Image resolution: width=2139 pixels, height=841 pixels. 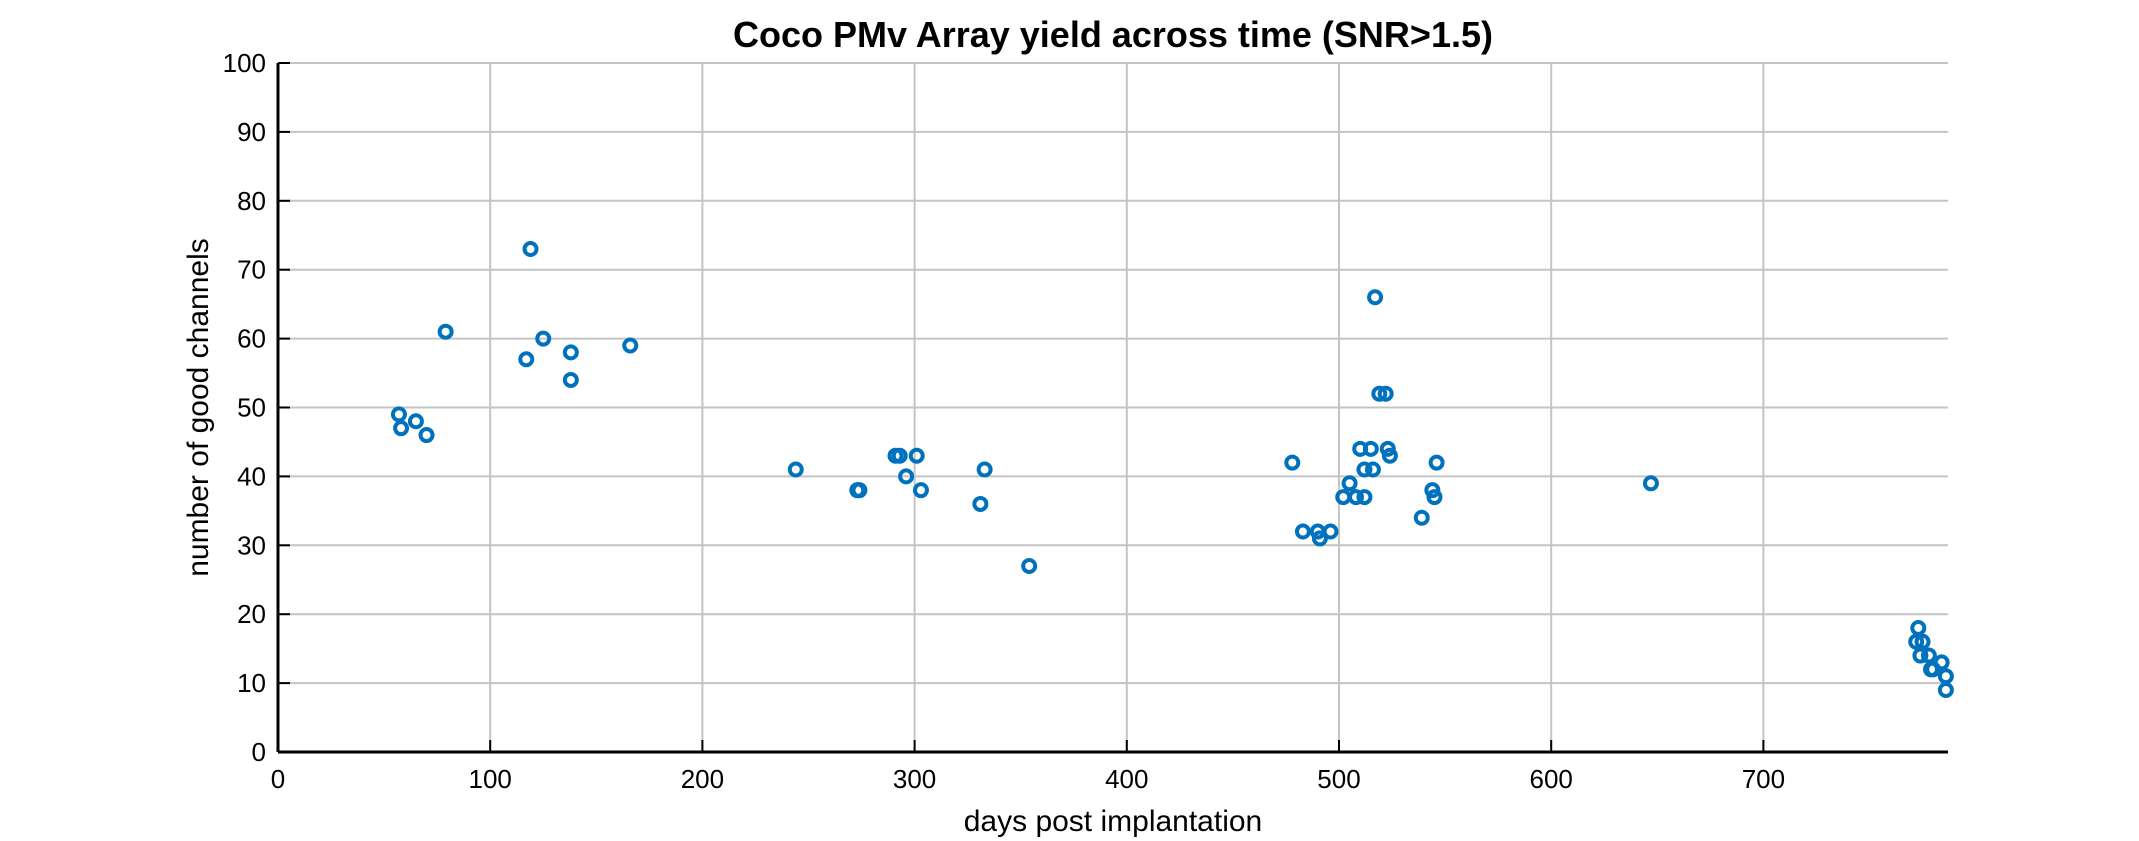 I want to click on y-axis-label: number of good channels, so click(x=198, y=407).